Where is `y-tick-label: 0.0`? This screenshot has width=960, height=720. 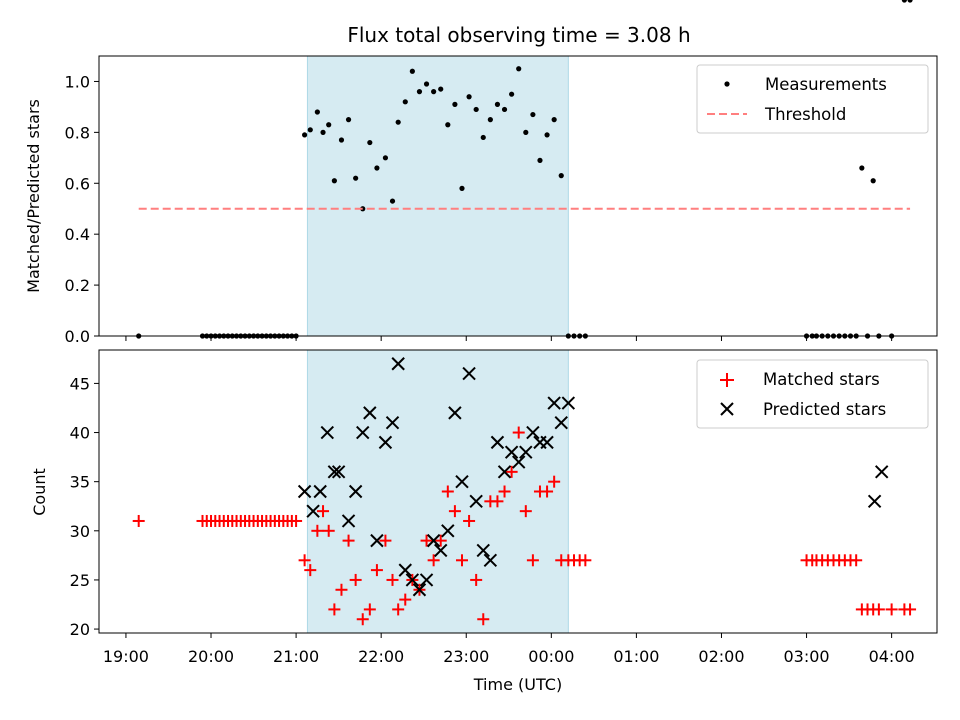
y-tick-label: 0.0 is located at coordinates (77, 336).